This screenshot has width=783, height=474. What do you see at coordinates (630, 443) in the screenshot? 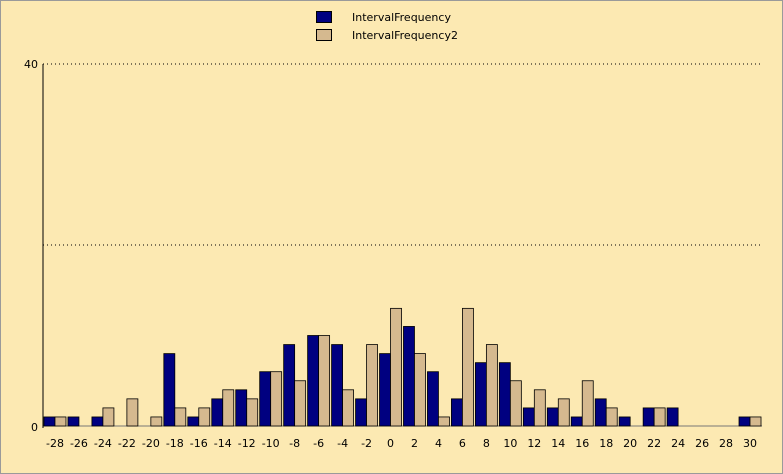
I see `x-tick-label: 20` at bounding box center [630, 443].